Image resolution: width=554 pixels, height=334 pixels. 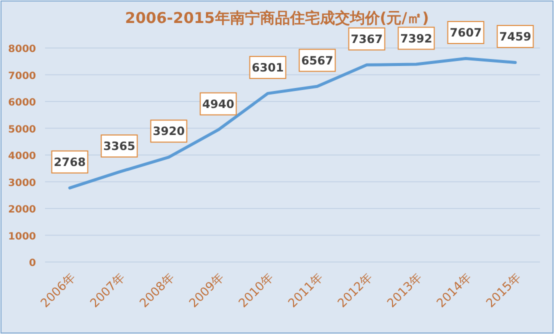 What do you see at coordinates (70, 161) in the screenshot?
I see `data-label: 2768` at bounding box center [70, 161].